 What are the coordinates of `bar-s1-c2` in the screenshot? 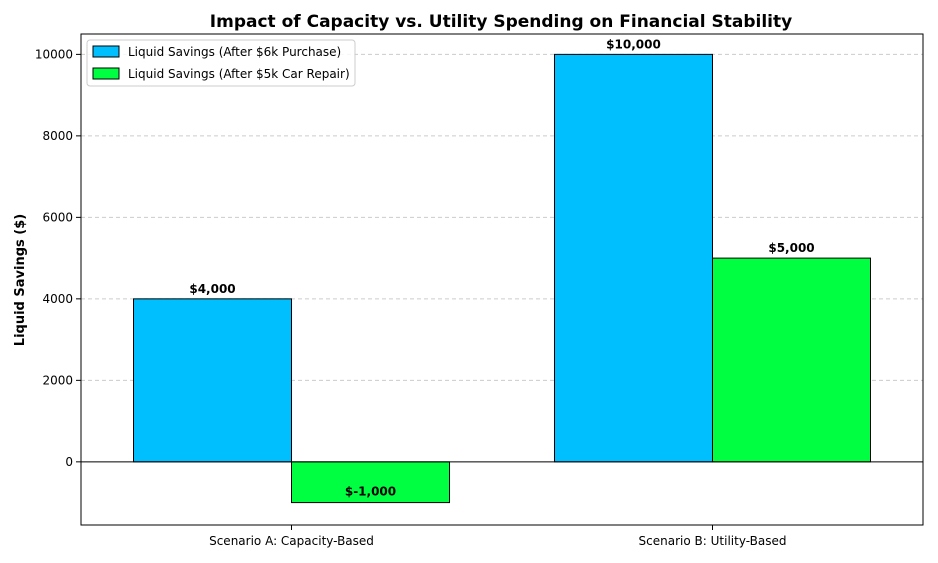 It's located at (633, 258).